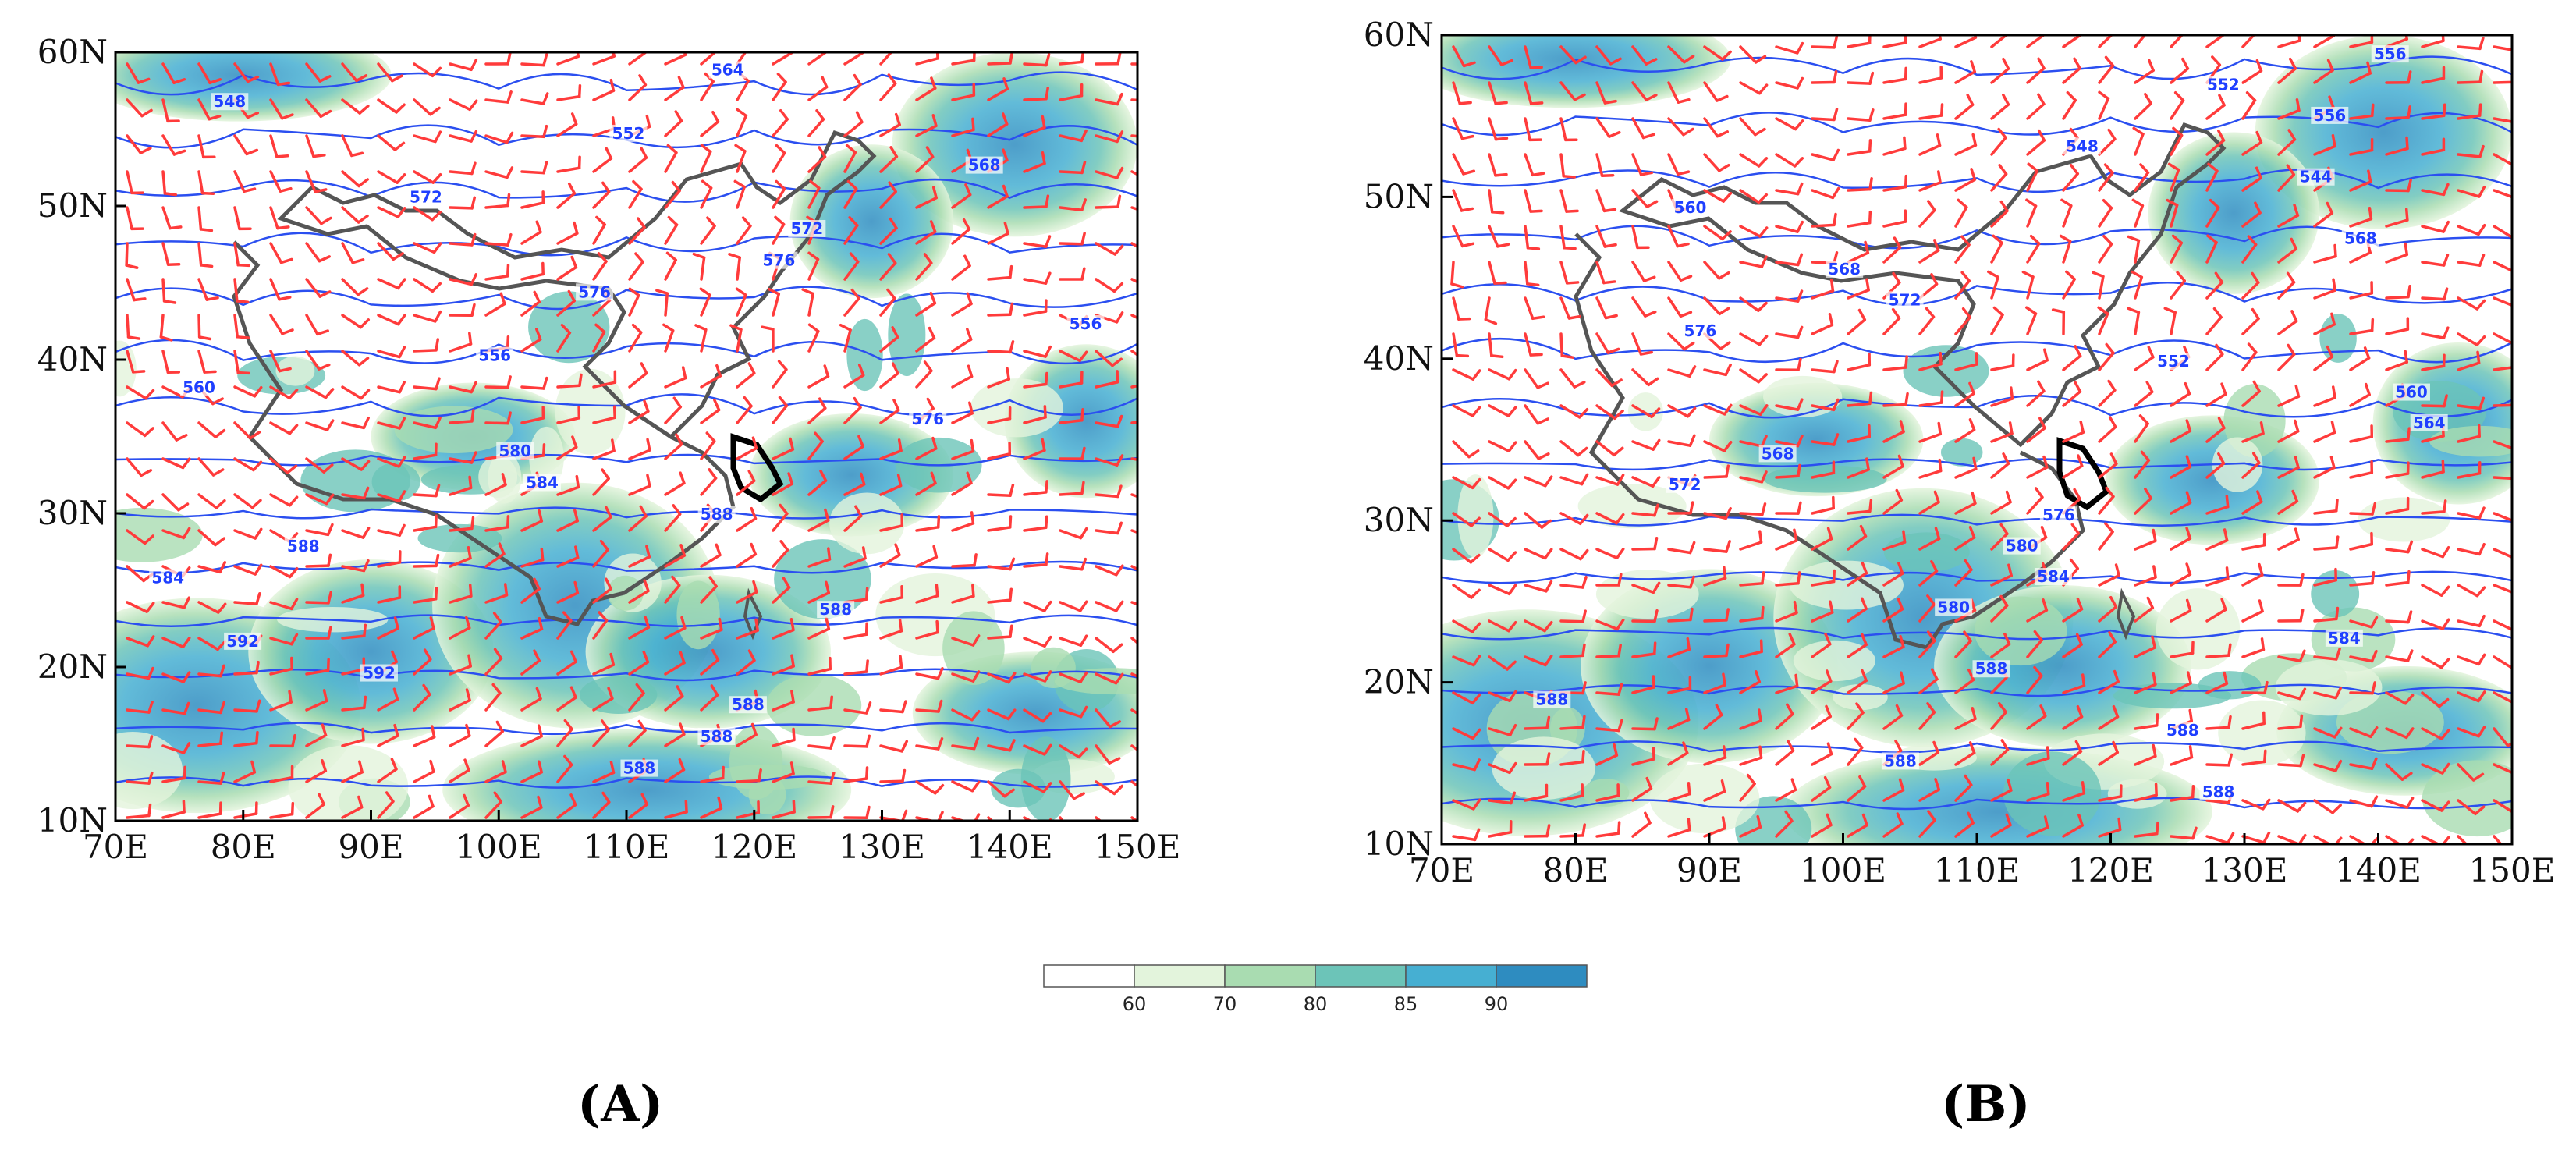 This screenshot has width=2576, height=1164. I want to click on y-tick-label: 50N, so click(1399, 196).